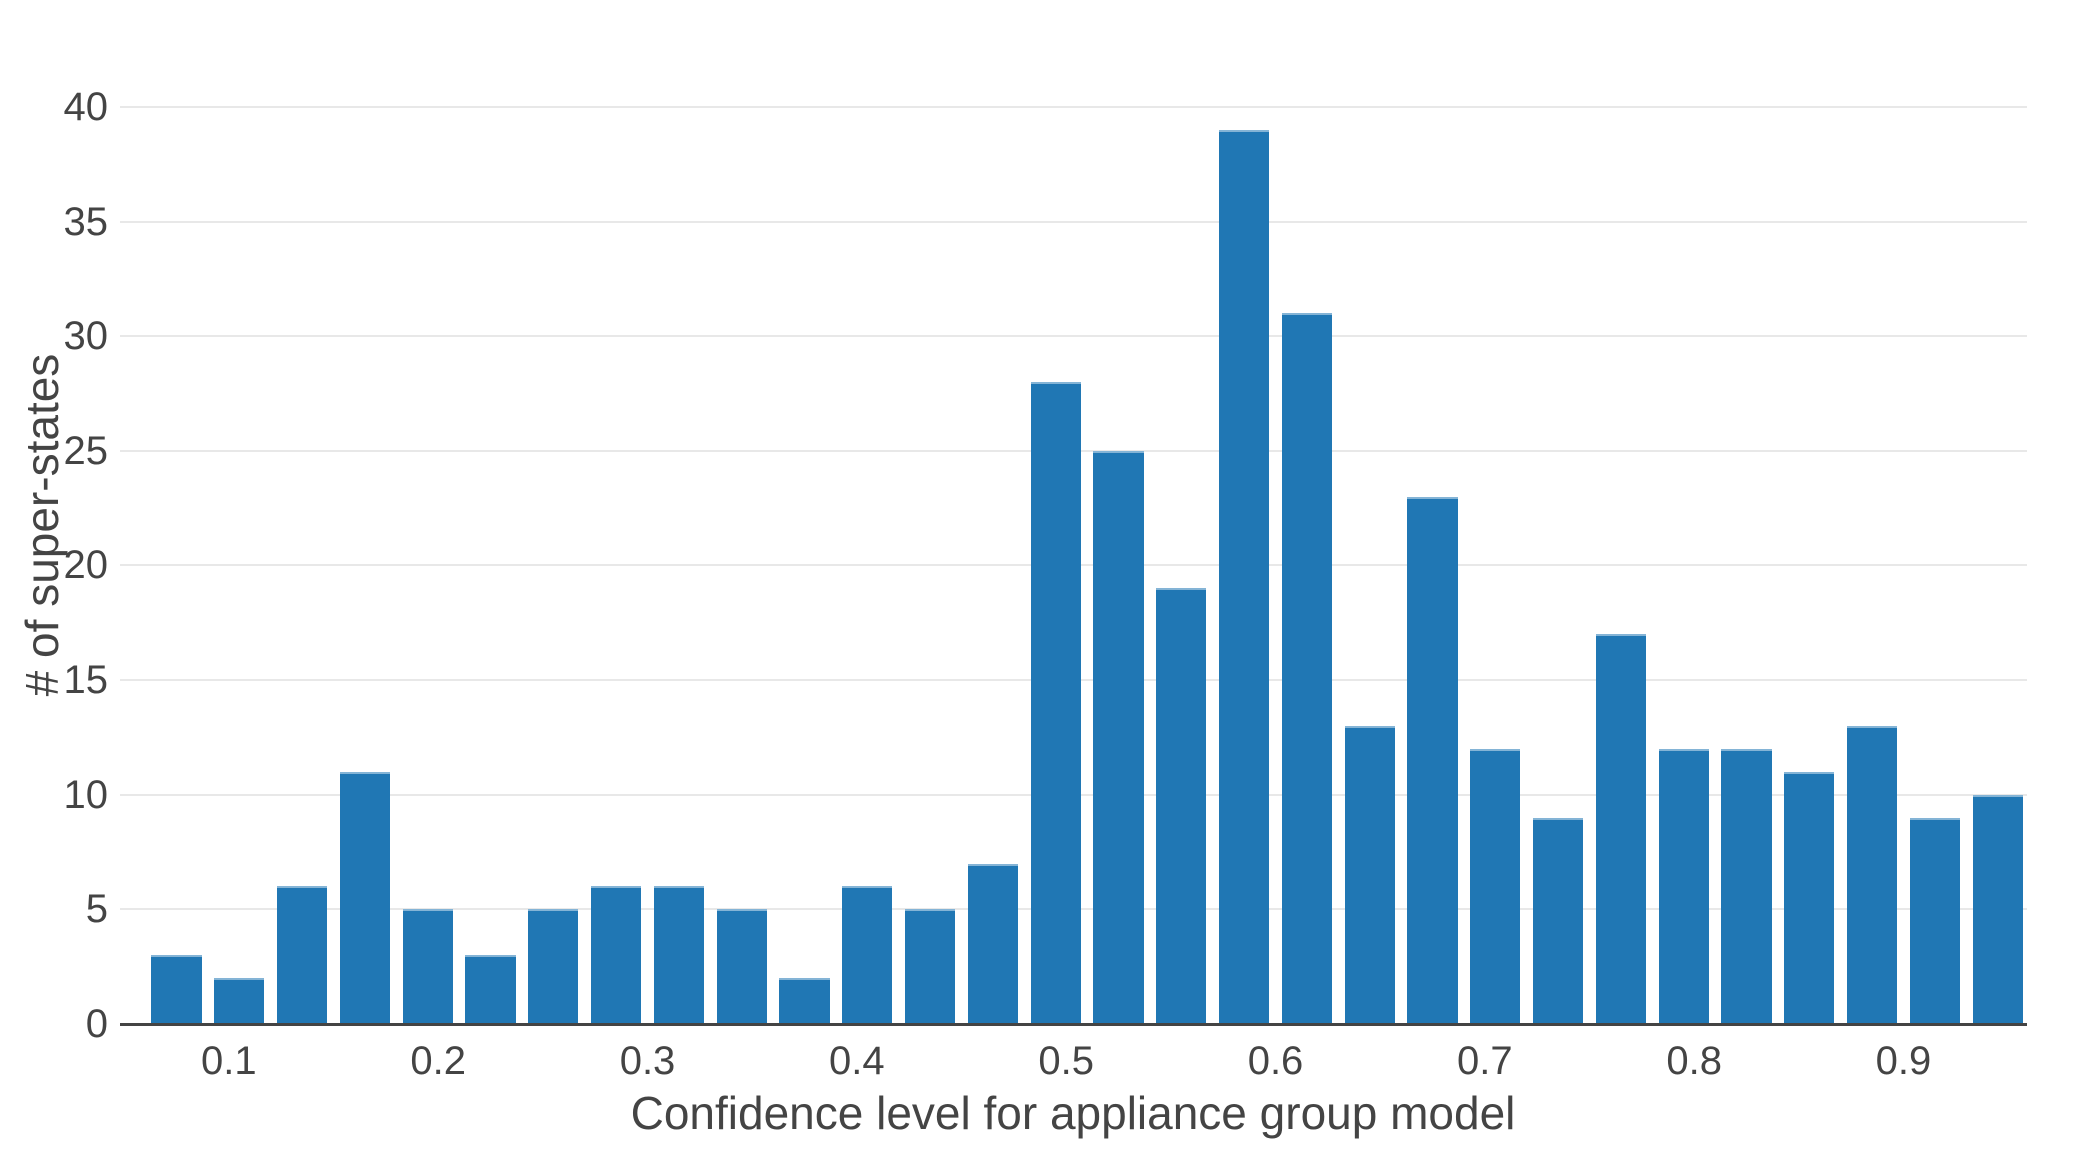 The height and width of the screenshot is (1153, 2075). What do you see at coordinates (1485, 1061) in the screenshot?
I see `x-tick-label: 0.7` at bounding box center [1485, 1061].